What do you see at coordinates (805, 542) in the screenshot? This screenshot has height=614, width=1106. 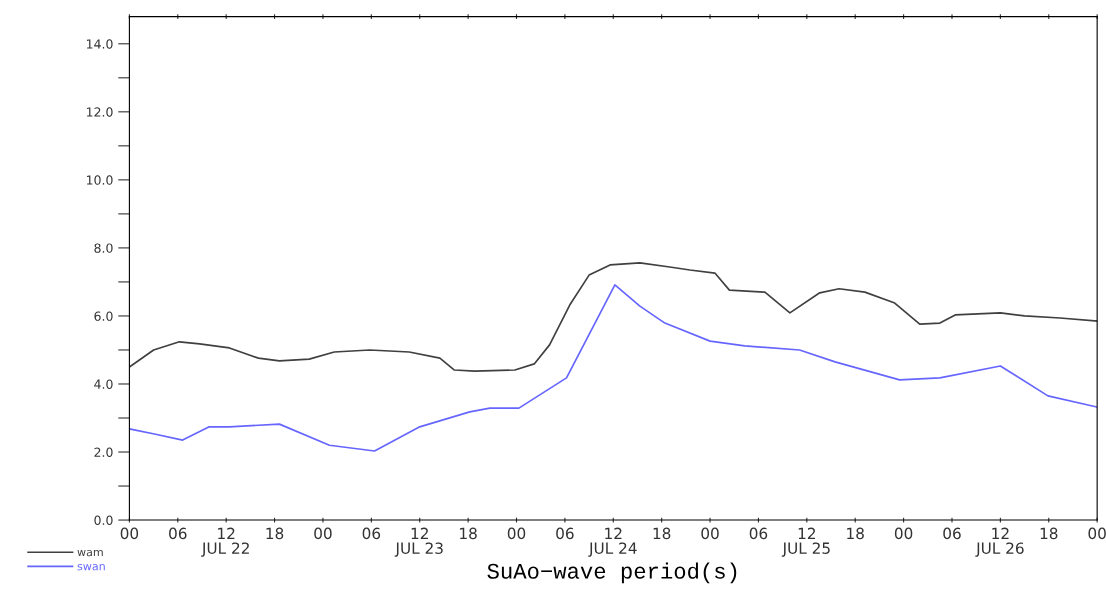 I see `x-tick-label: 12 JUL 25` at bounding box center [805, 542].